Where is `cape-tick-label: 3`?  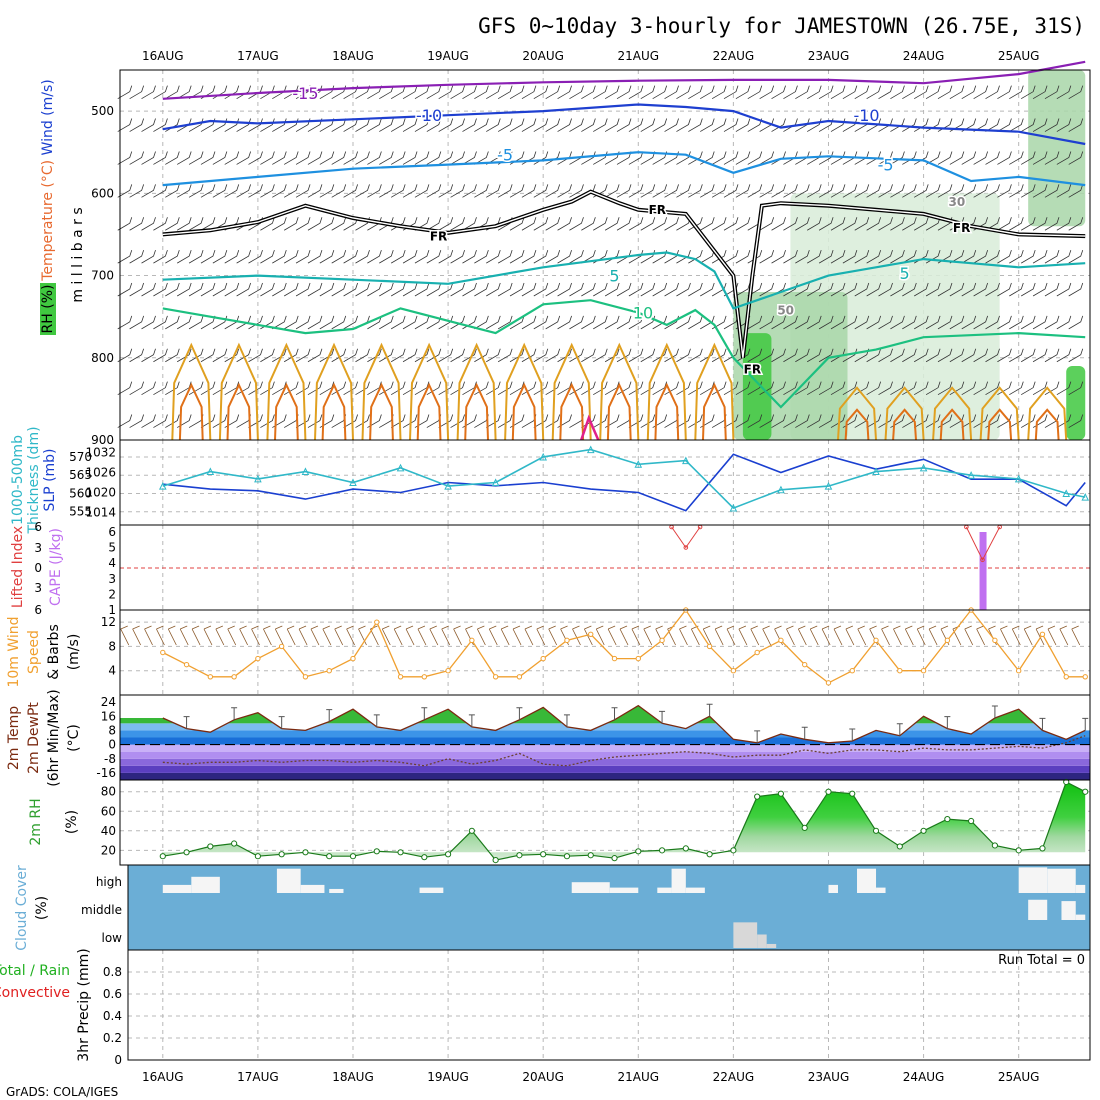
cape-tick-label: 3 is located at coordinates (112, 579).